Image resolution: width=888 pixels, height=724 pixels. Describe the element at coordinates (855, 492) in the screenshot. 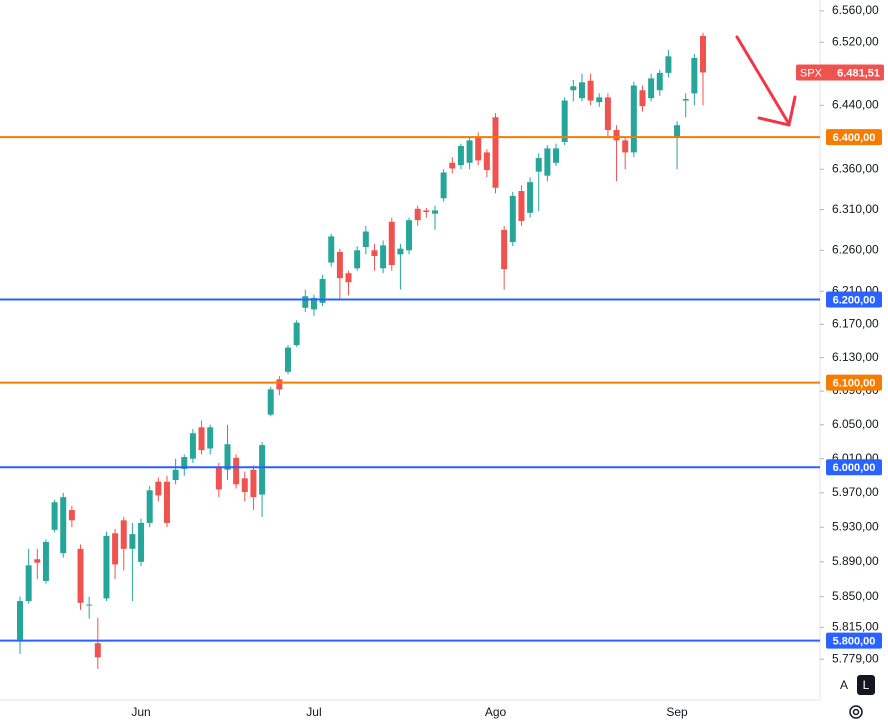

I see `y-tick-label: 5.970,00` at that location.